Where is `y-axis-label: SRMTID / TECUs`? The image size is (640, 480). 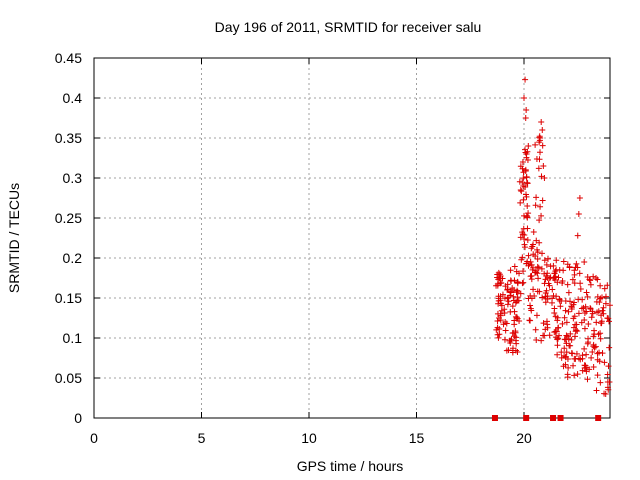
y-axis-label: SRMTID / TECUs is located at coordinates (14, 238).